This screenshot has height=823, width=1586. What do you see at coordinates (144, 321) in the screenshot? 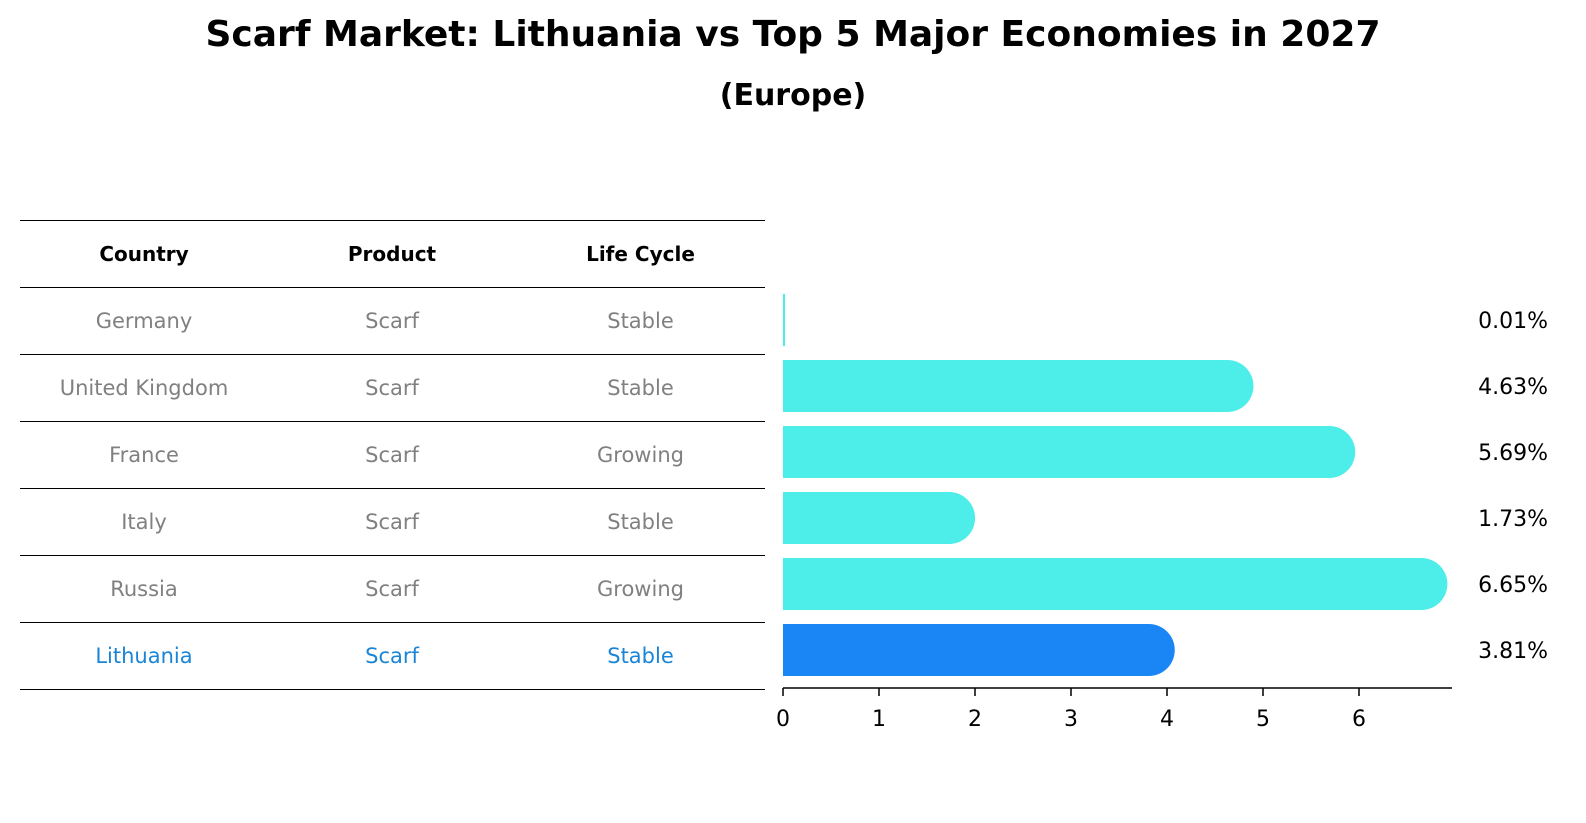
I see `country-cell: Germany` at bounding box center [144, 321].